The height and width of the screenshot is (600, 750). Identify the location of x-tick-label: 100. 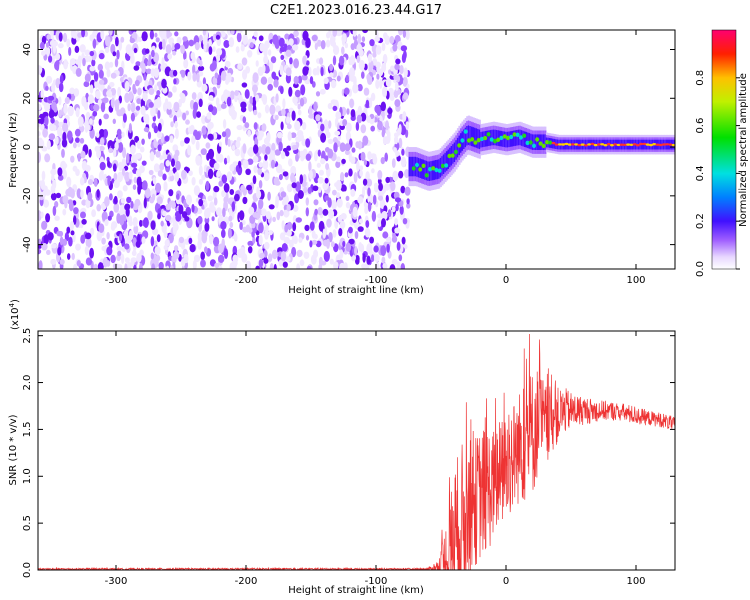
(635, 581).